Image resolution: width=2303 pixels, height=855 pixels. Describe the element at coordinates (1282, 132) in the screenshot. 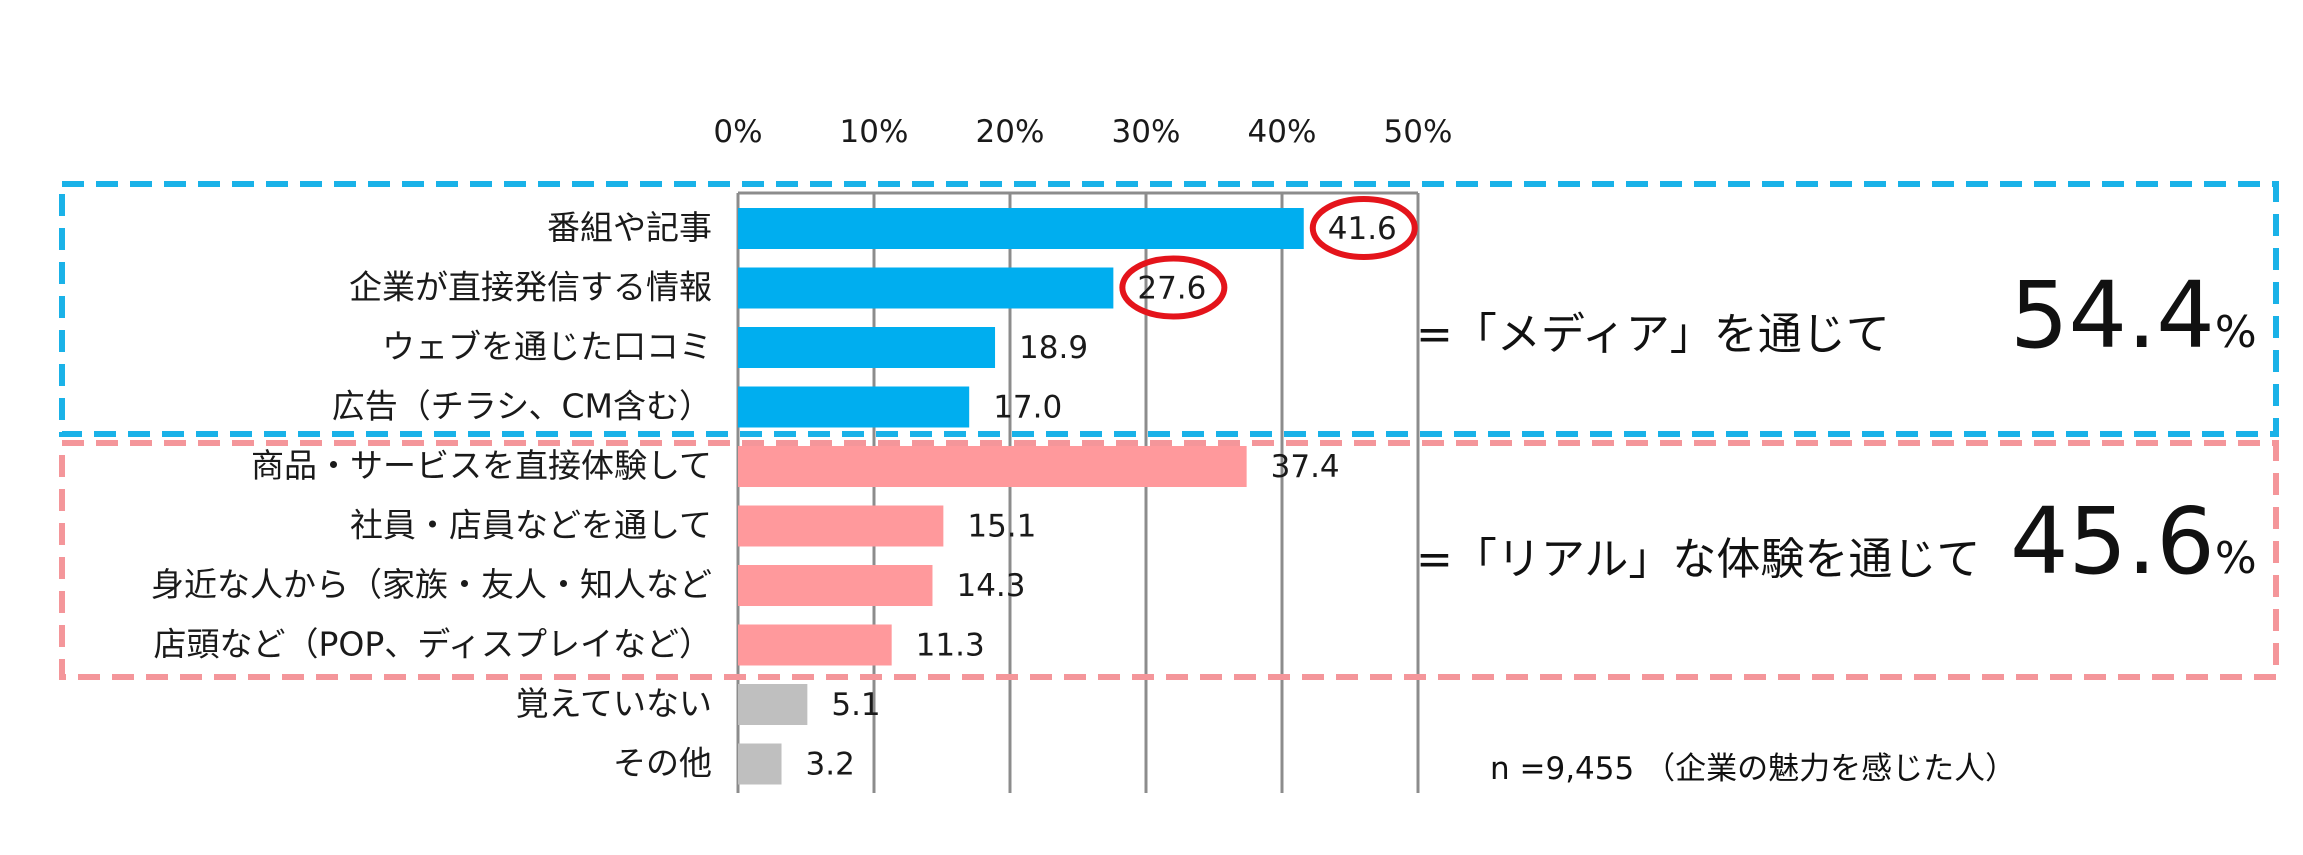

I see `x-tick-label: 40%` at that location.